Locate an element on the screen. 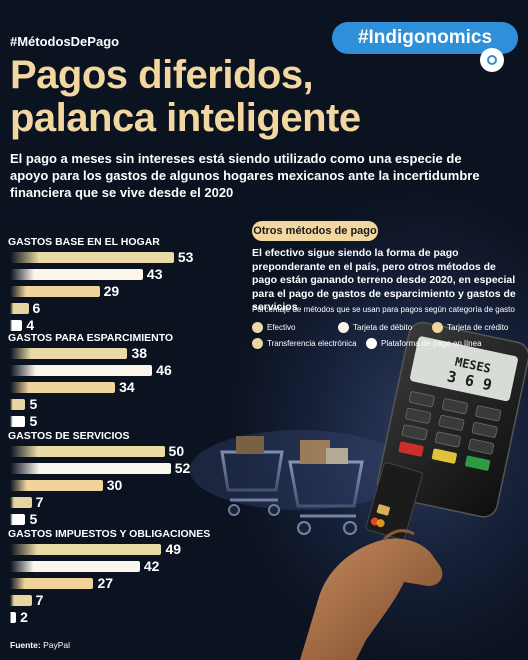 This screenshot has width=528, height=660. legend-item: Efectivo is located at coordinates (273, 327).